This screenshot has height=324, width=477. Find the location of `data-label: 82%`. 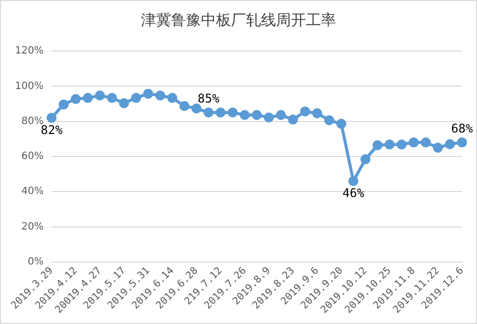

data-label: 82% is located at coordinates (52, 129).